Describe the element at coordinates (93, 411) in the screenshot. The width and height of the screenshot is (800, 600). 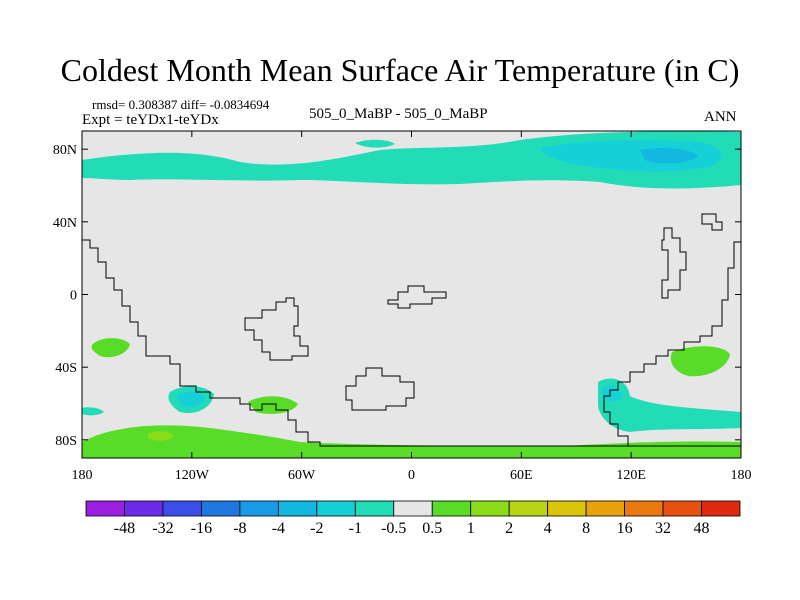
I see `field-southern-ocean-edge` at that location.